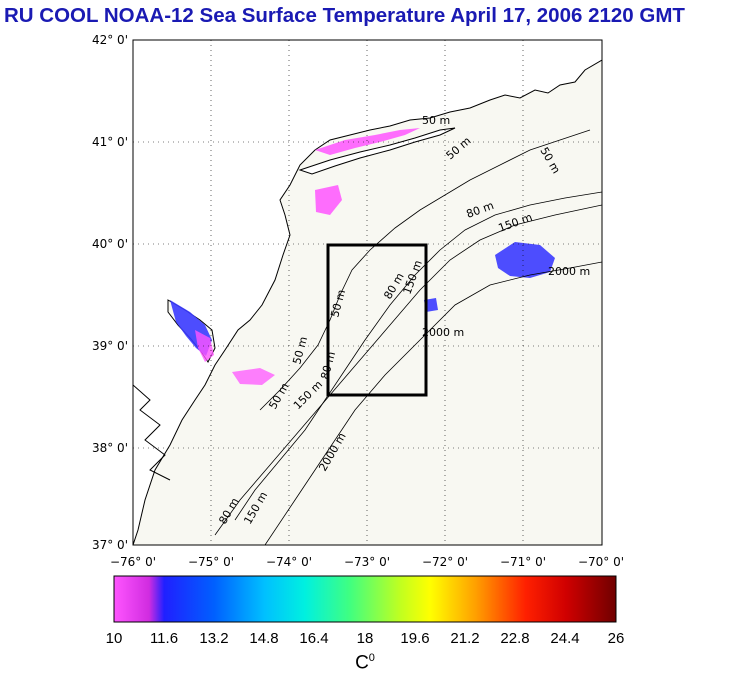 The image size is (736, 680). I want to click on lat-label: 38° 0', so click(109, 448).